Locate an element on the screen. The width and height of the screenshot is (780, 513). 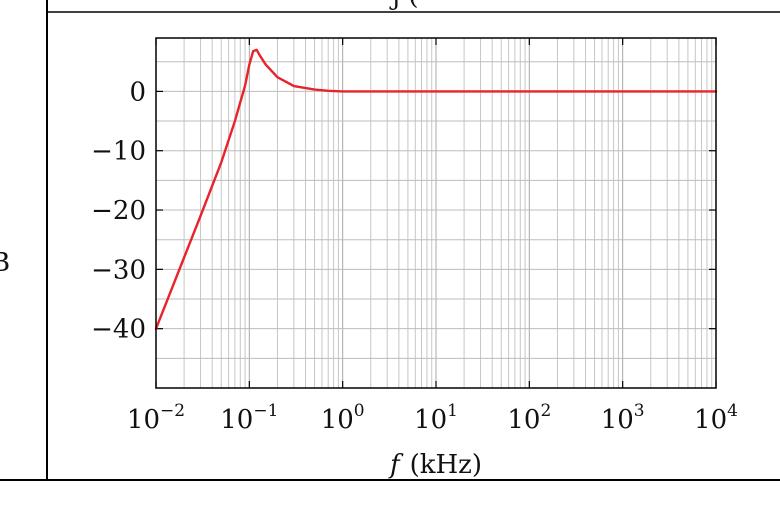
x-tick-label: 10⁻² is located at coordinates (156, 418).